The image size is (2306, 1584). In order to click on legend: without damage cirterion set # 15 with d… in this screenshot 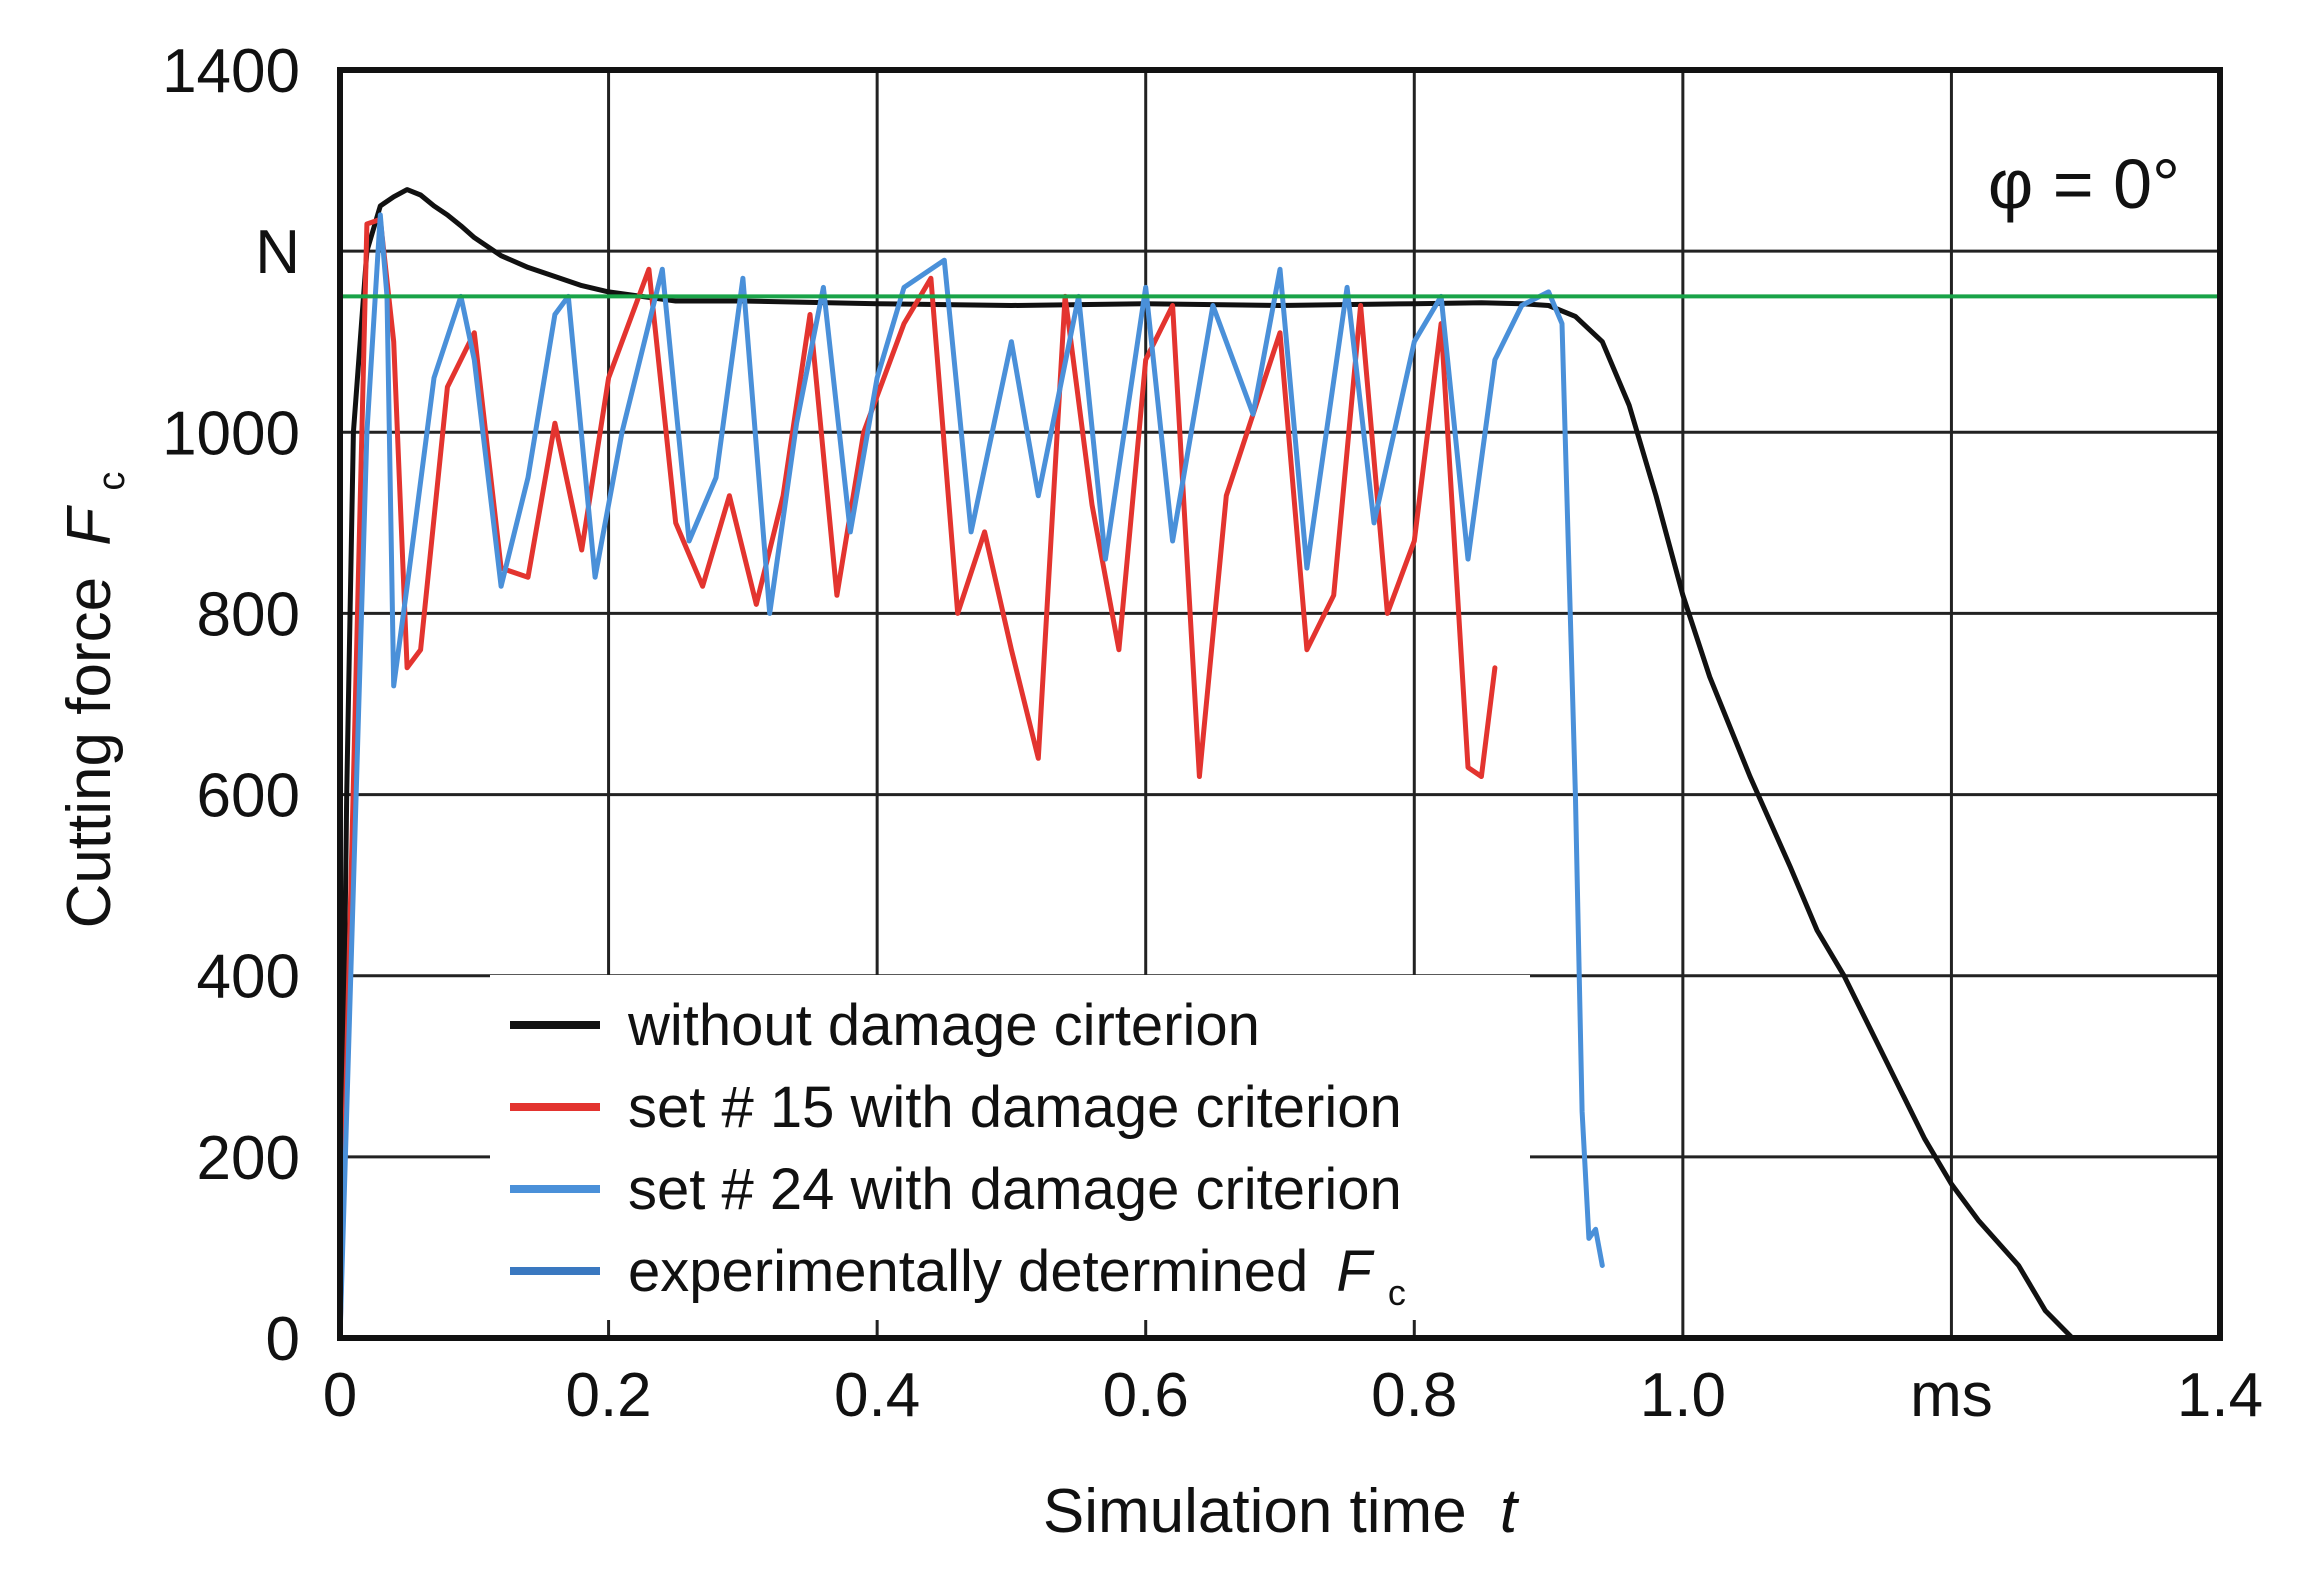, I will do `click(1010, 1147)`.